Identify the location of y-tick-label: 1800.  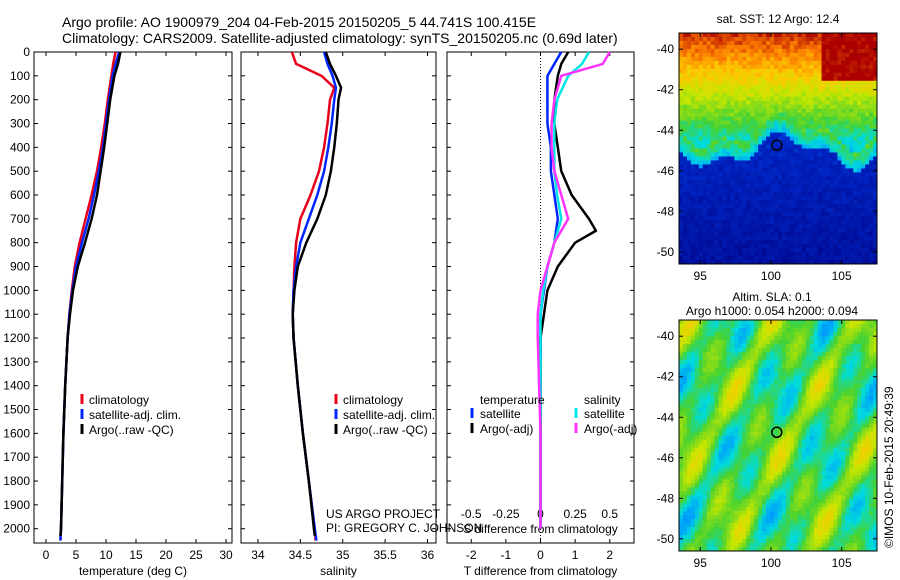
(16, 481).